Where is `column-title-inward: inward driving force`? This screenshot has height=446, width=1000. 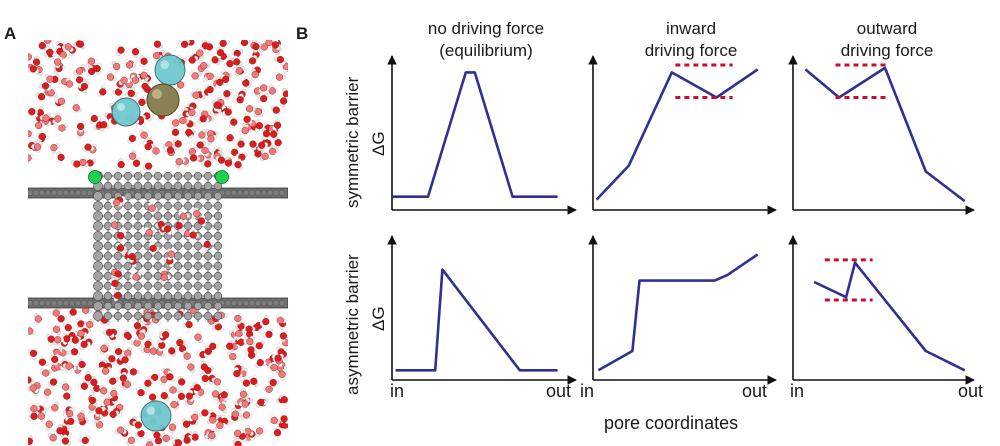 column-title-inward: inward driving force is located at coordinates (691, 40).